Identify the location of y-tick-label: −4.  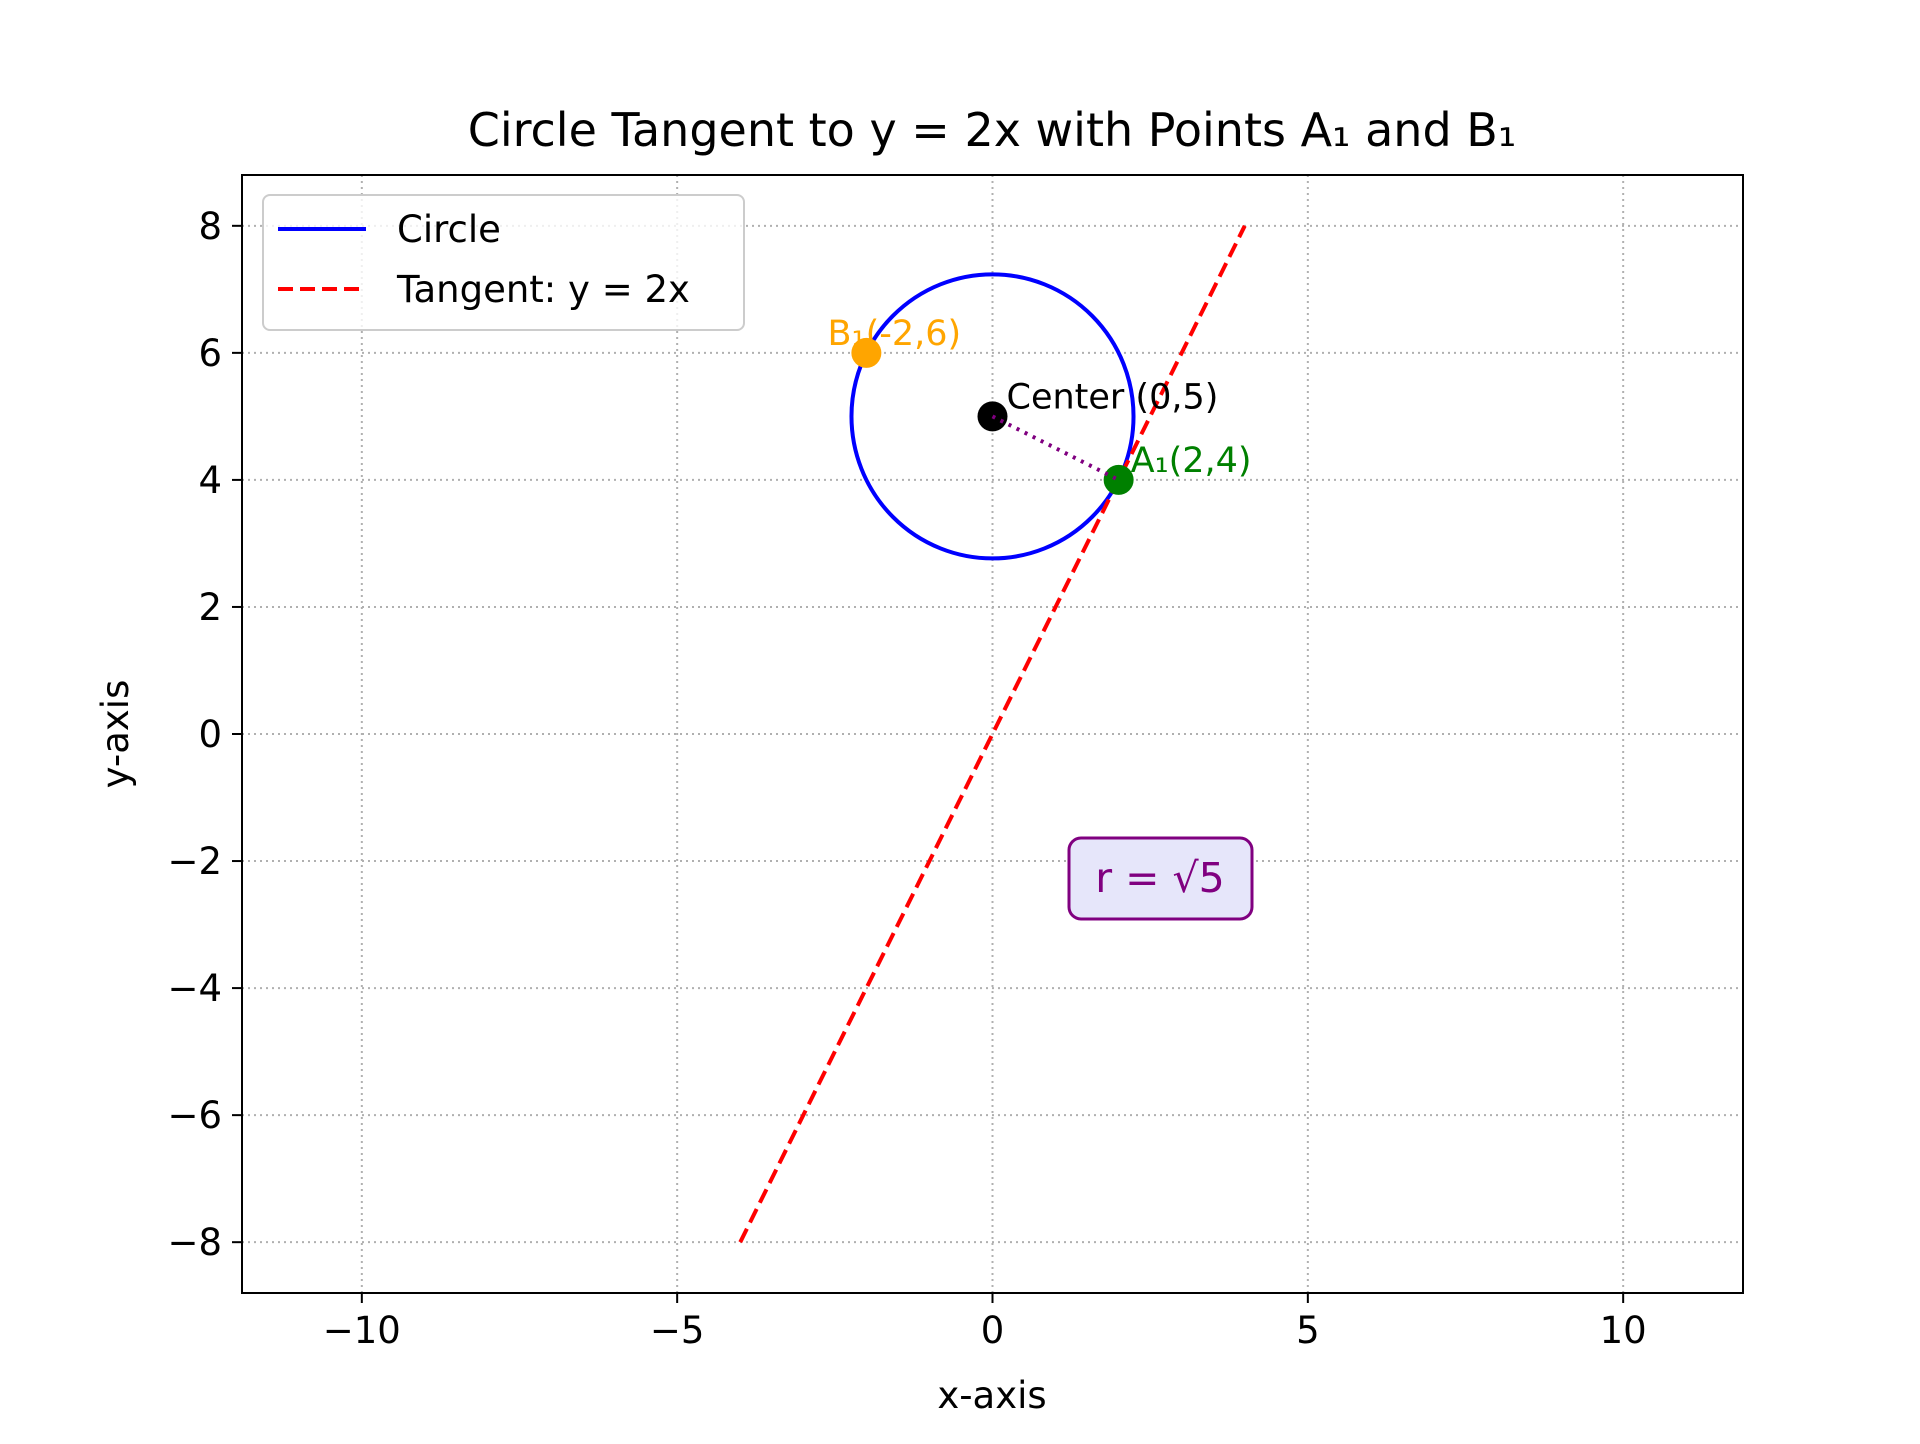
(194, 988).